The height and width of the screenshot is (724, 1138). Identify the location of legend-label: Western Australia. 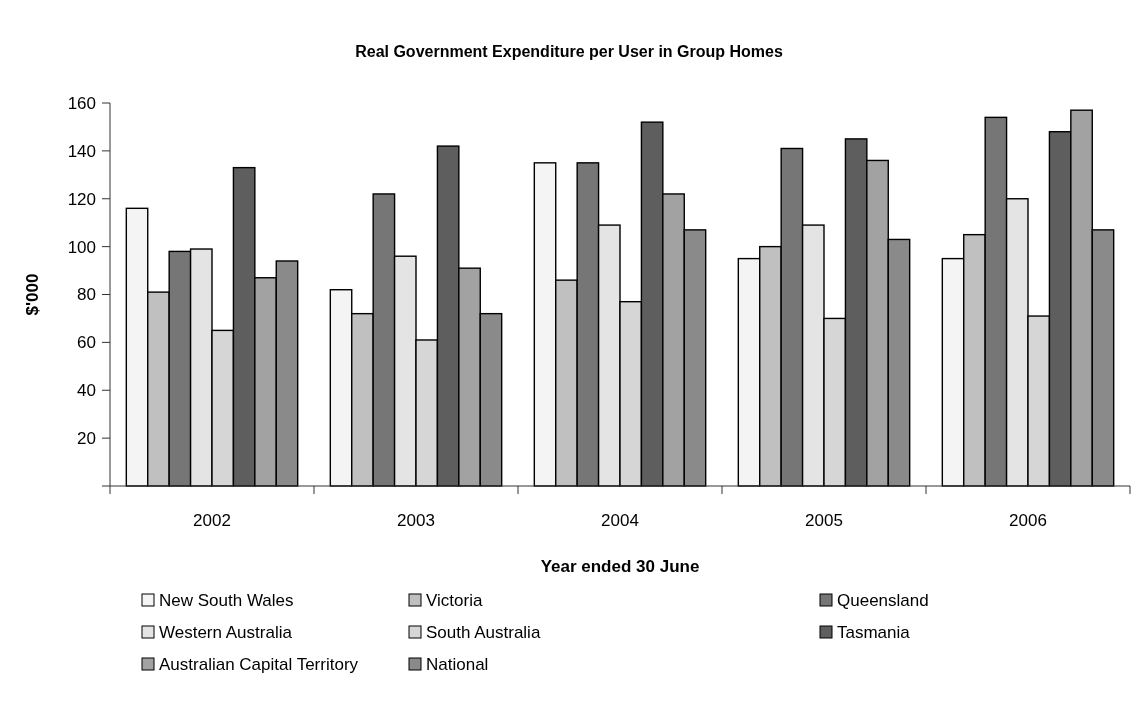
(226, 632).